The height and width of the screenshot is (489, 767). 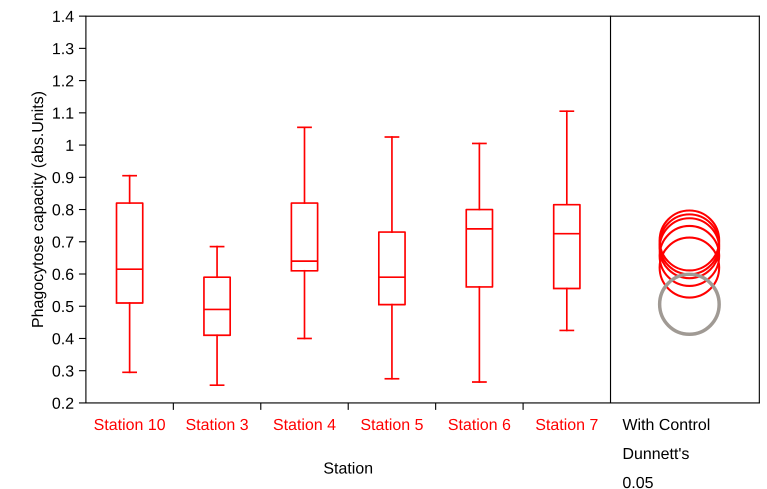 I want to click on y-tick-label: 1.1, so click(x=63, y=113).